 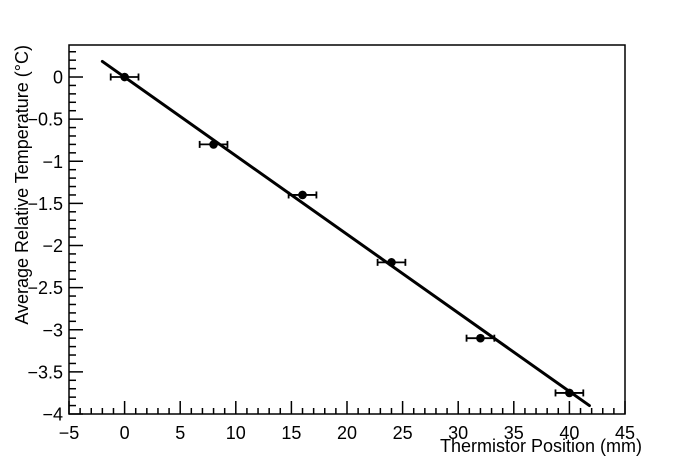 I want to click on x-axis-title: Thermistor Position (mm), so click(x=541, y=446).